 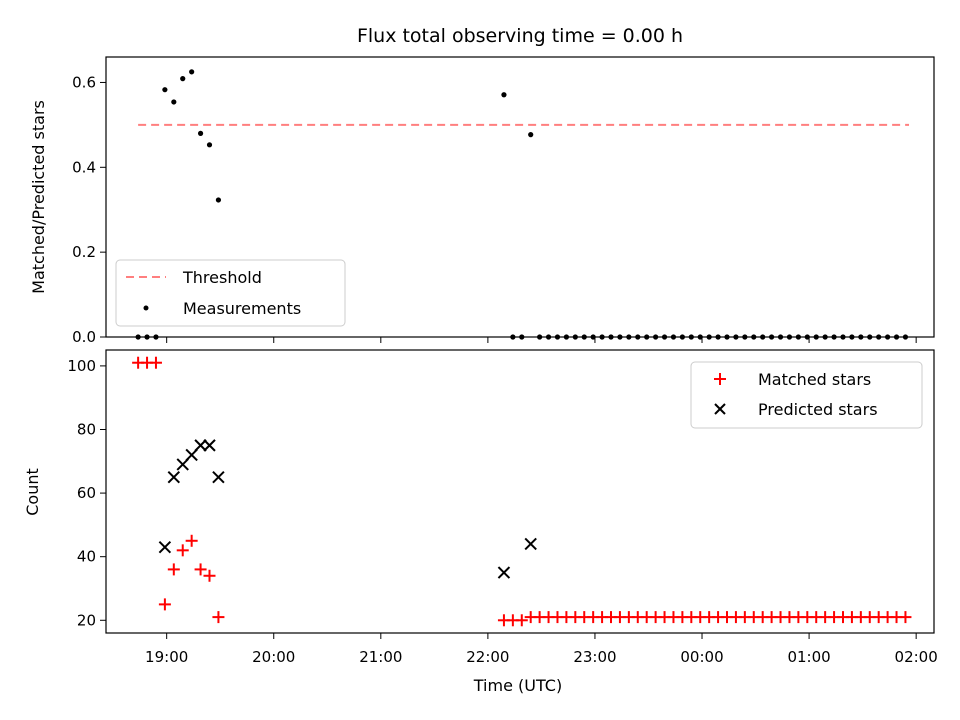 I want to click on legend-measurements-swatch, so click(x=146, y=308).